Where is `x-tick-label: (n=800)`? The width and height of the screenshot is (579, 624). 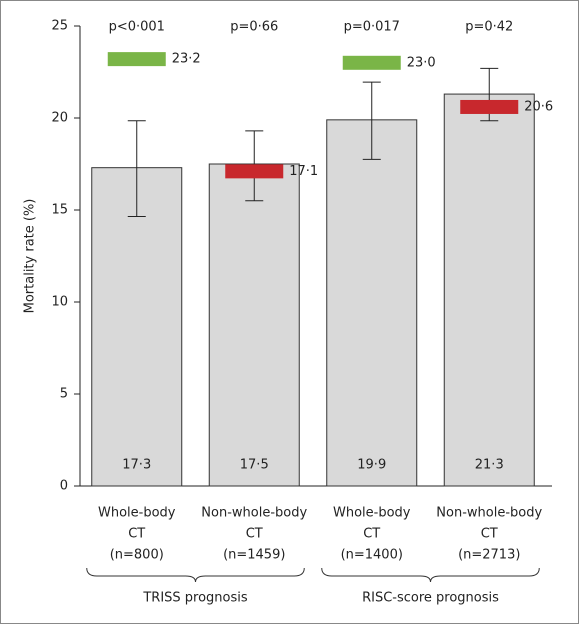
x-tick-label: (n=800) is located at coordinates (137, 555).